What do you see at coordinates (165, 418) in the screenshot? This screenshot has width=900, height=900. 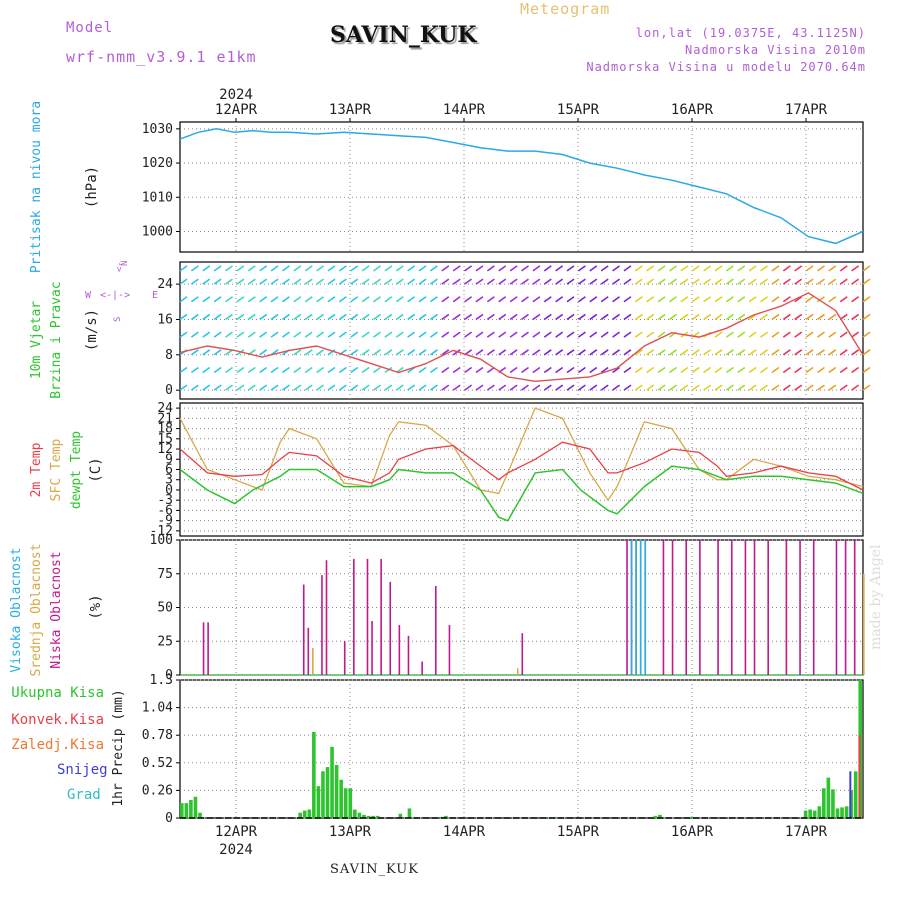 I see `y-tick-label: 21` at bounding box center [165, 418].